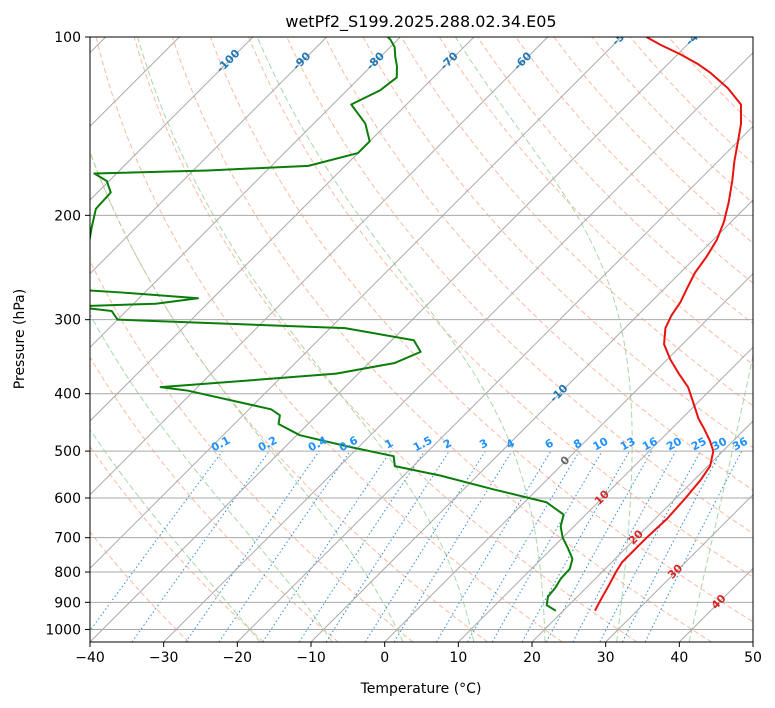  Describe the element at coordinates (420, 22) in the screenshot. I see `chart-title: wetPf2_S199.2025.288.02.34.E05` at that location.